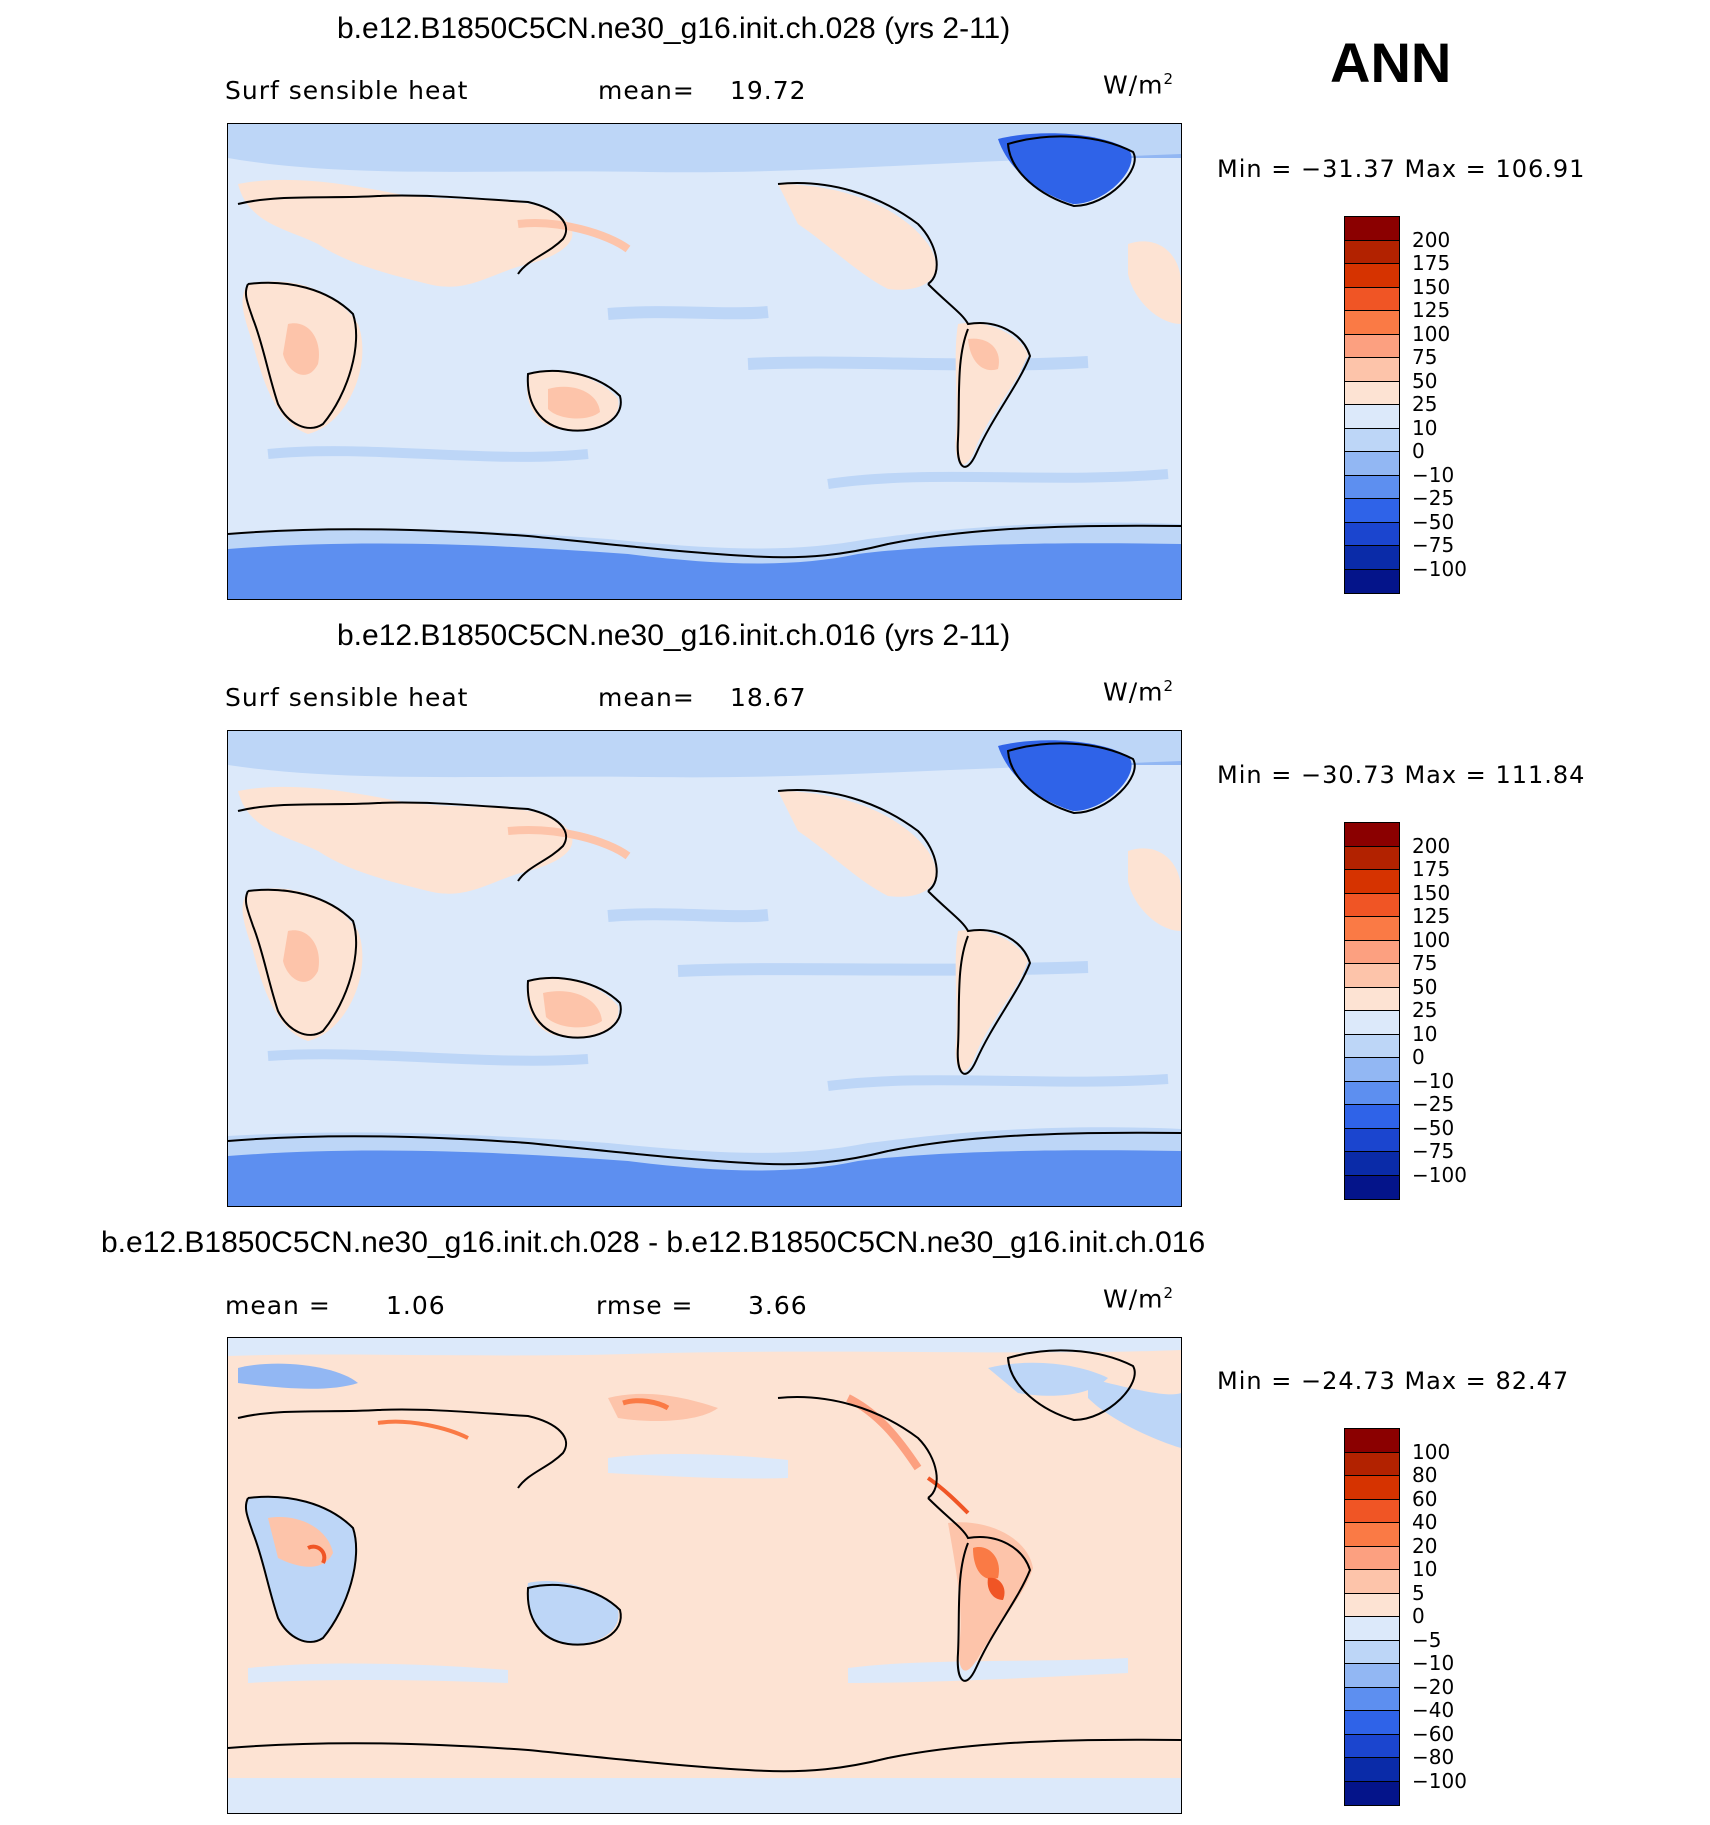  Describe the element at coordinates (1418, 1592) in the screenshot. I see `colorbar-tick-label: 5` at that location.